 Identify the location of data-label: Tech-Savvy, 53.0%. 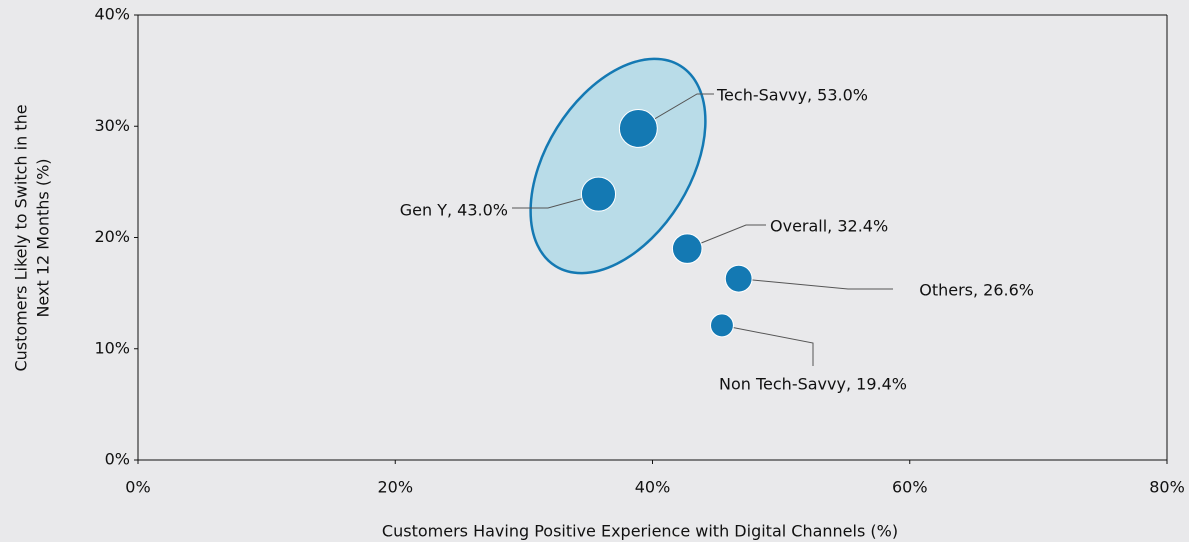
(792, 95).